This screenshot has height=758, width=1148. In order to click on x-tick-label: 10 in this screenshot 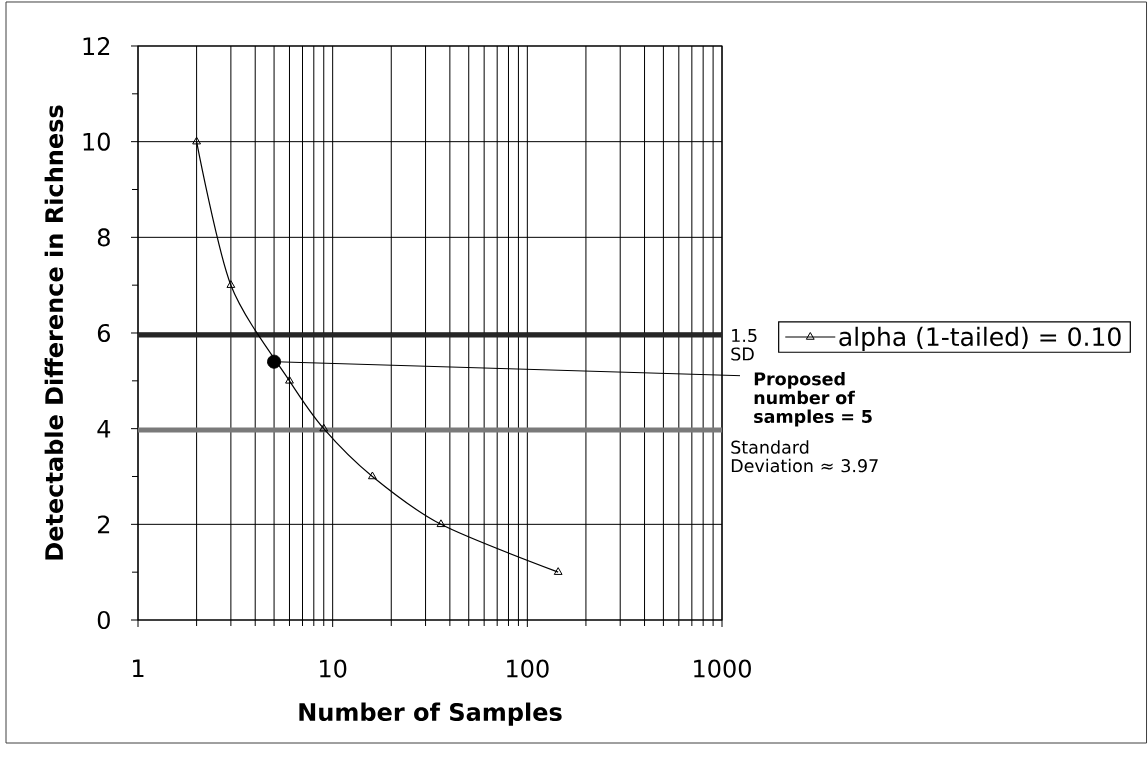, I will do `click(333, 668)`.